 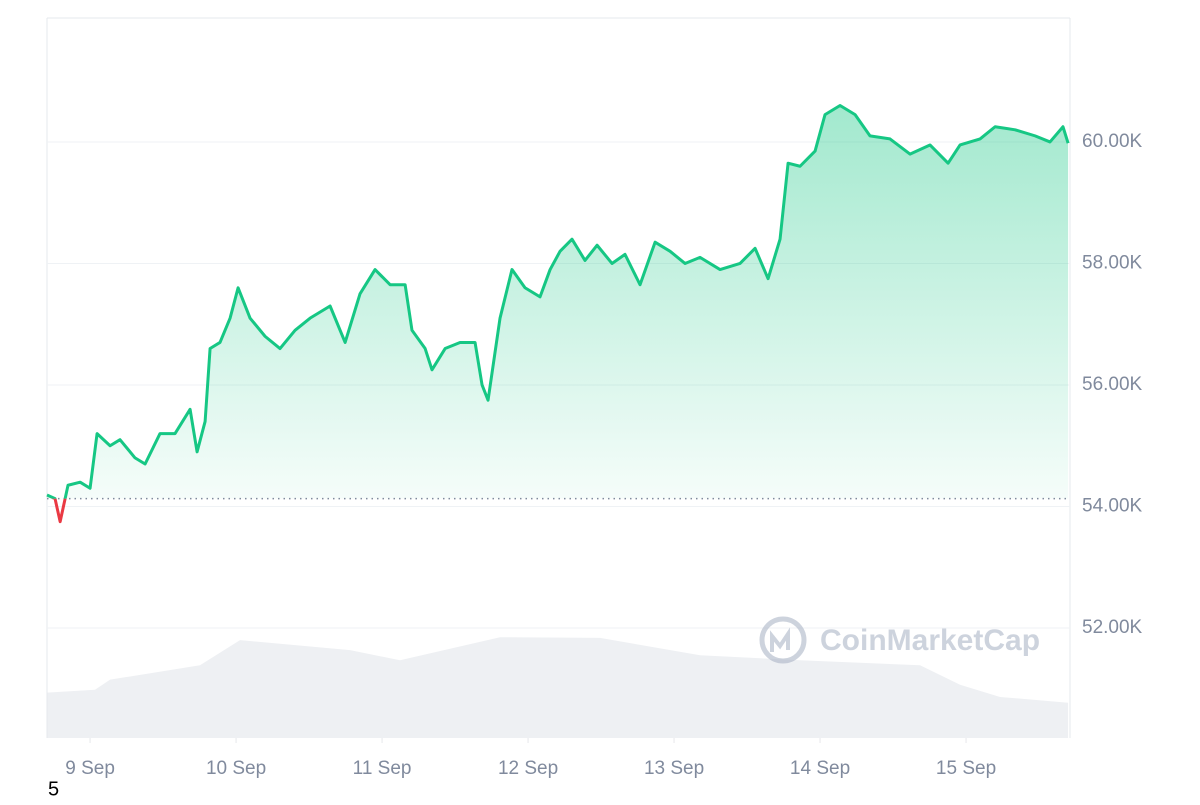 What do you see at coordinates (528, 768) in the screenshot?
I see `x-tick-label: 12 Sep` at bounding box center [528, 768].